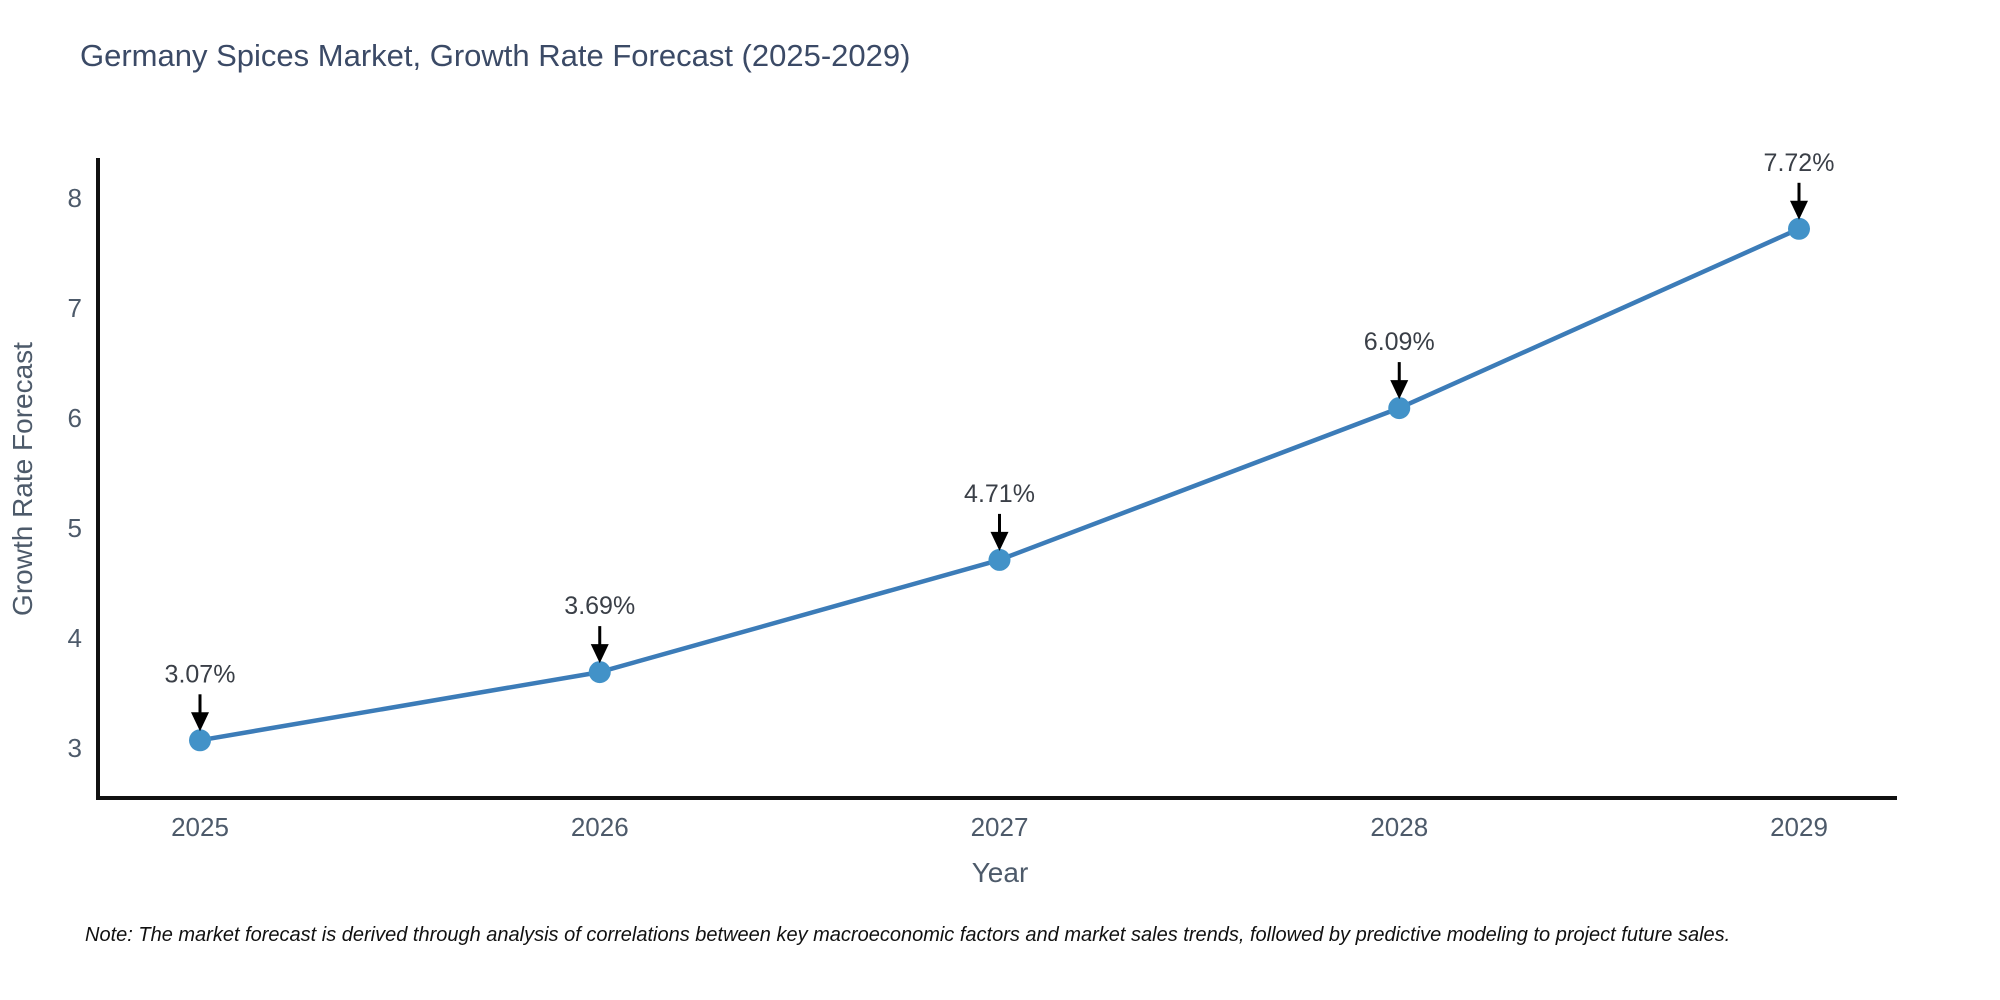  What do you see at coordinates (1799, 827) in the screenshot?
I see `x-tick-label: 2029` at bounding box center [1799, 827].